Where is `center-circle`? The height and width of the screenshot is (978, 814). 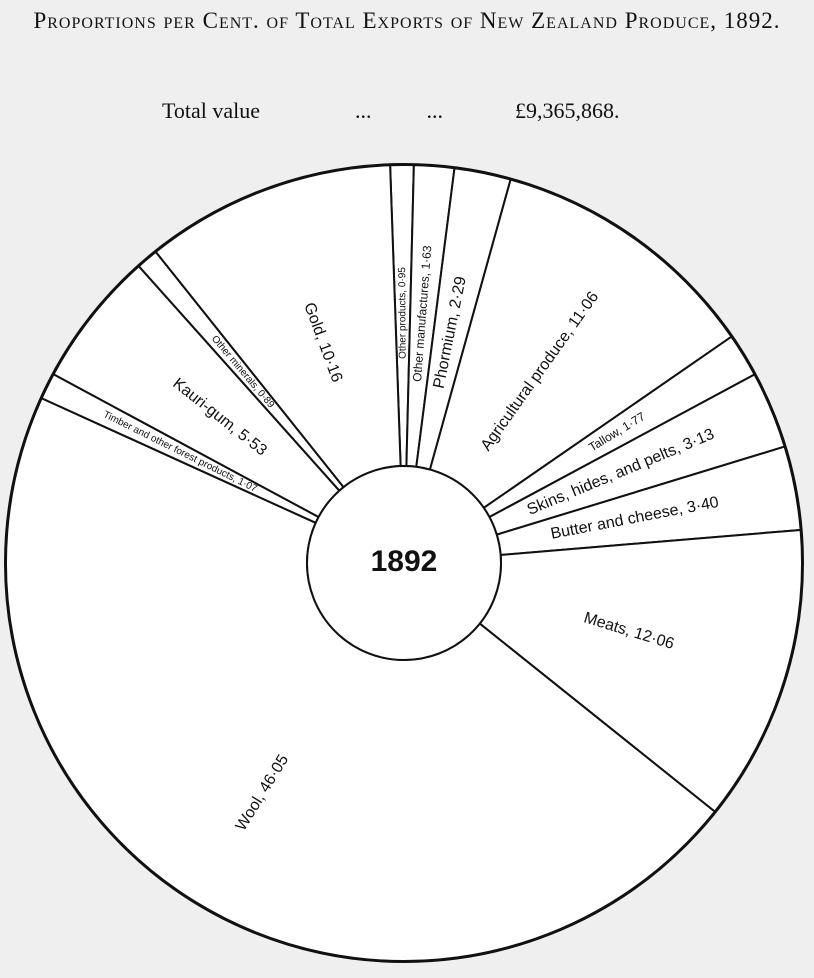 center-circle is located at coordinates (404, 563).